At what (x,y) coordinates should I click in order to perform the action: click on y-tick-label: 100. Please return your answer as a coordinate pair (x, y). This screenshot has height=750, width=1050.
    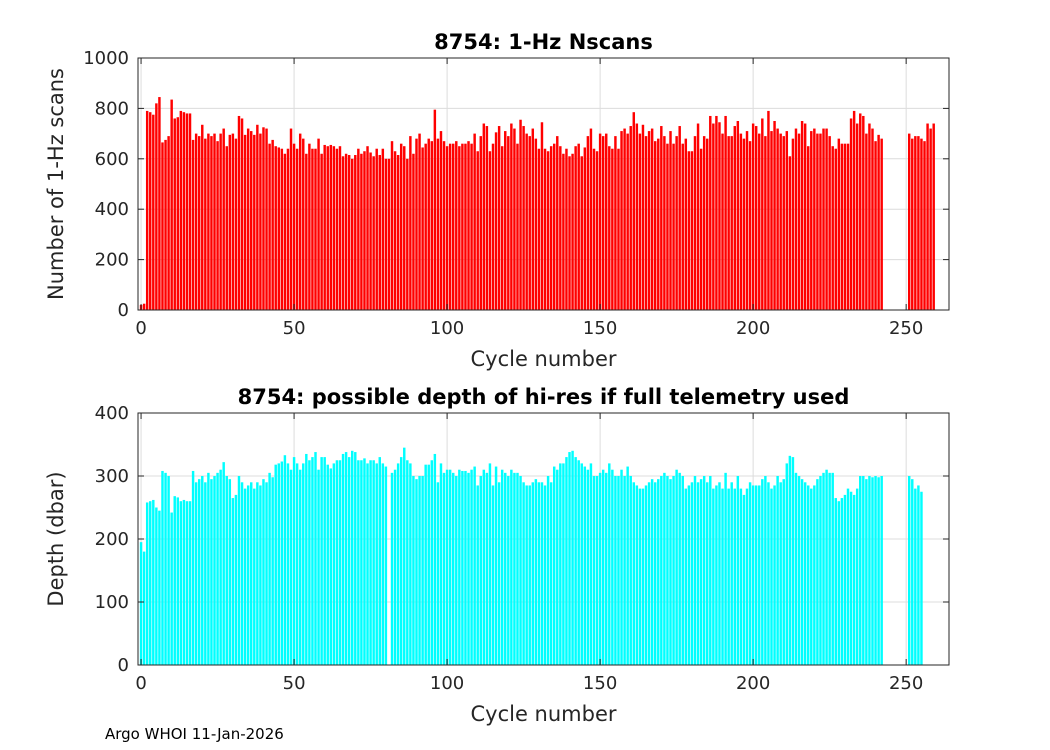
    Looking at the image, I should click on (112, 602).